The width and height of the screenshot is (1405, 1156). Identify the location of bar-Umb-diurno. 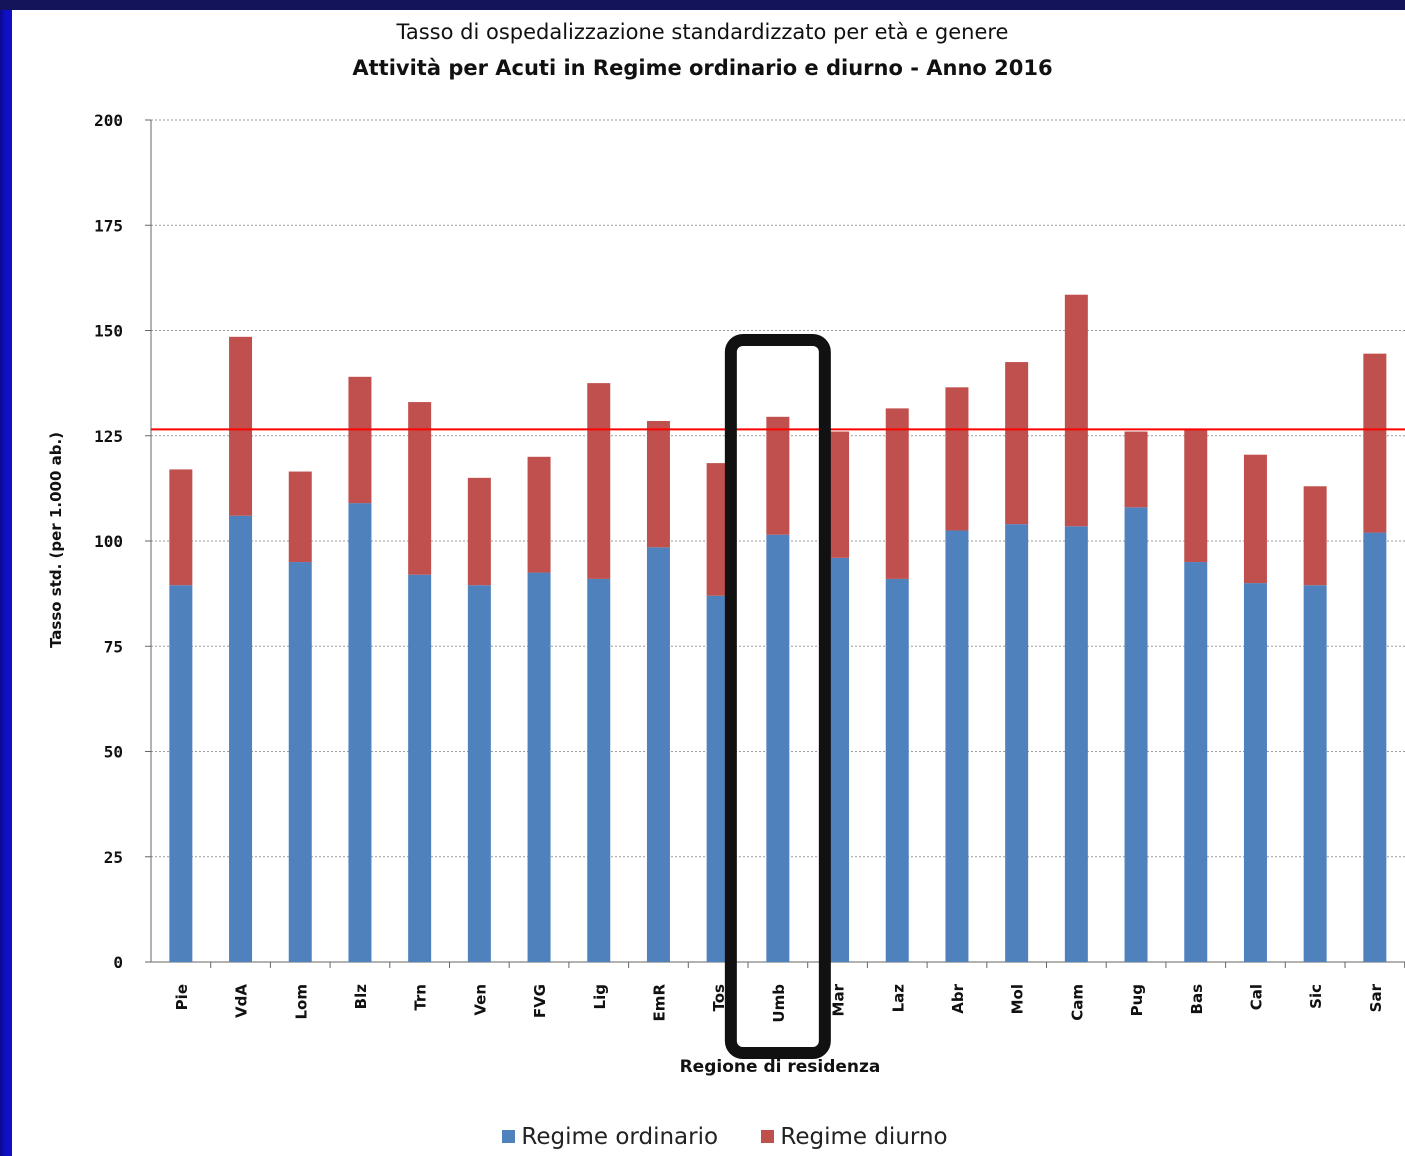
(778, 475).